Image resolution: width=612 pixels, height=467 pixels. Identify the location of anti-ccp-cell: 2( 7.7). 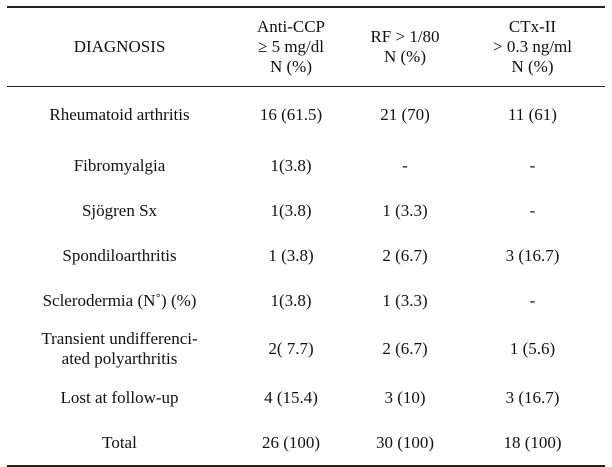
(291, 348).